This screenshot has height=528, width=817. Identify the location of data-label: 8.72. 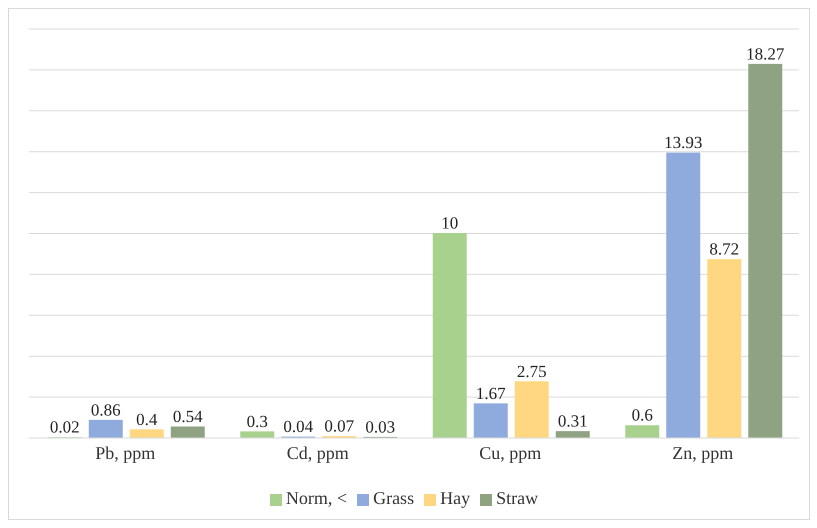
(724, 249).